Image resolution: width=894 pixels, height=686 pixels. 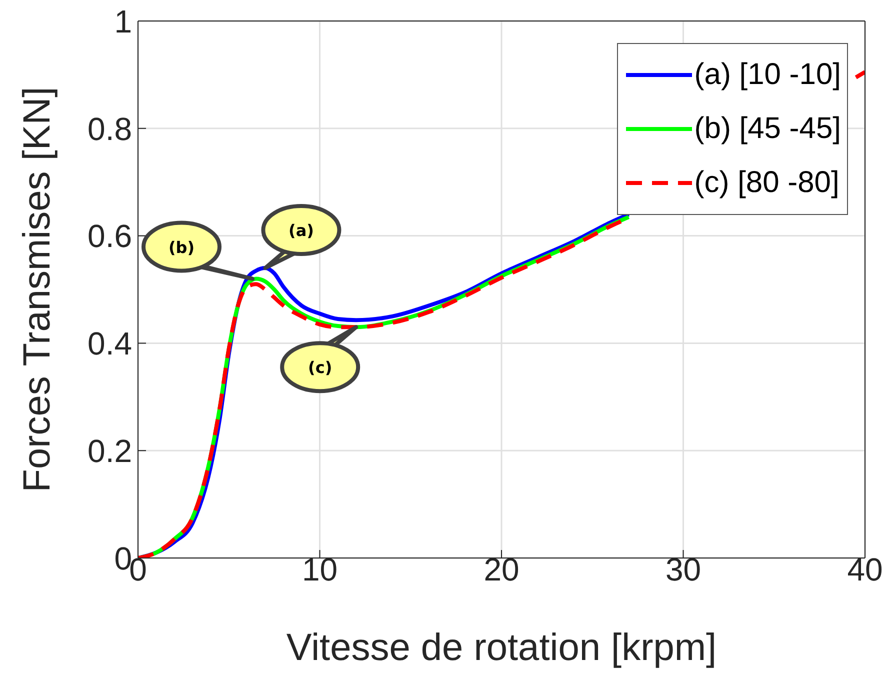 What do you see at coordinates (110, 128) in the screenshot?
I see `y-tick-label: 0.8` at bounding box center [110, 128].